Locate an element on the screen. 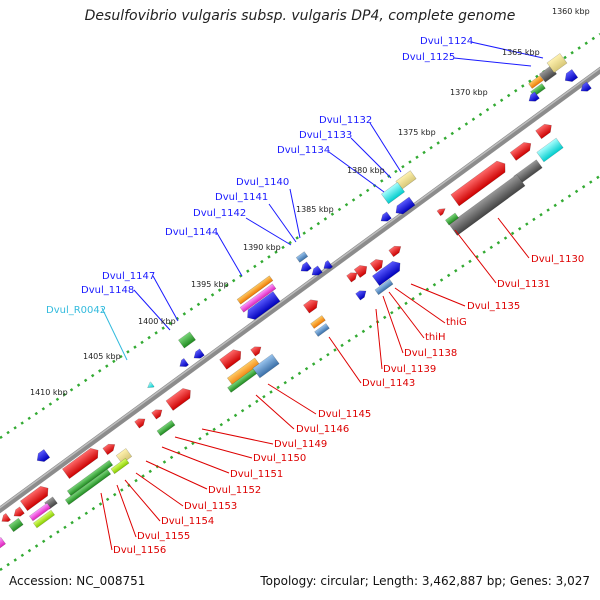 This screenshot has height=600, width=600. scale-label: 1395 kbp is located at coordinates (210, 284).